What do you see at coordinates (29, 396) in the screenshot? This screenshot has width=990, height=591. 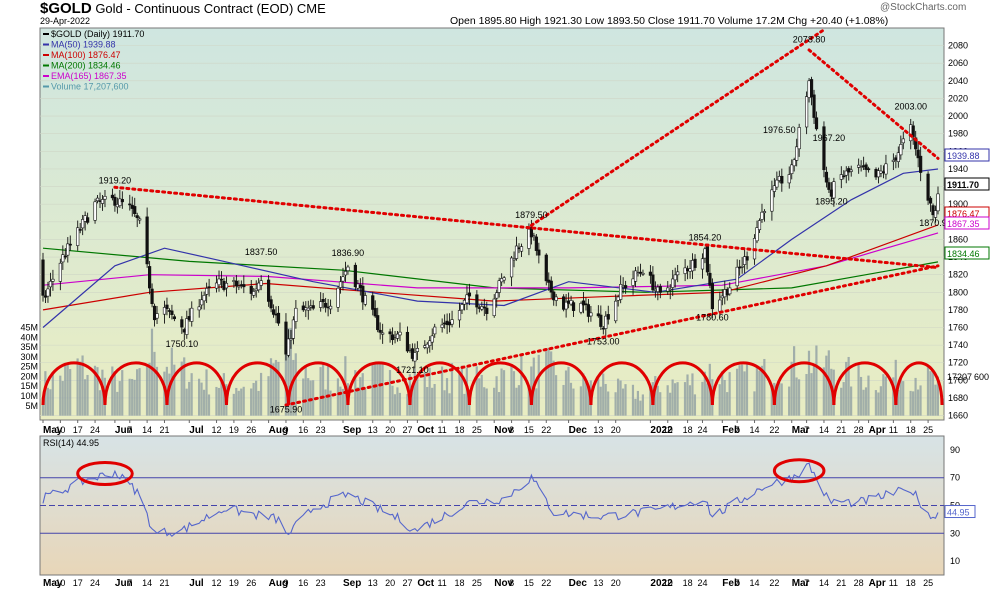 I see `volume-tick-label: 10M` at bounding box center [29, 396].